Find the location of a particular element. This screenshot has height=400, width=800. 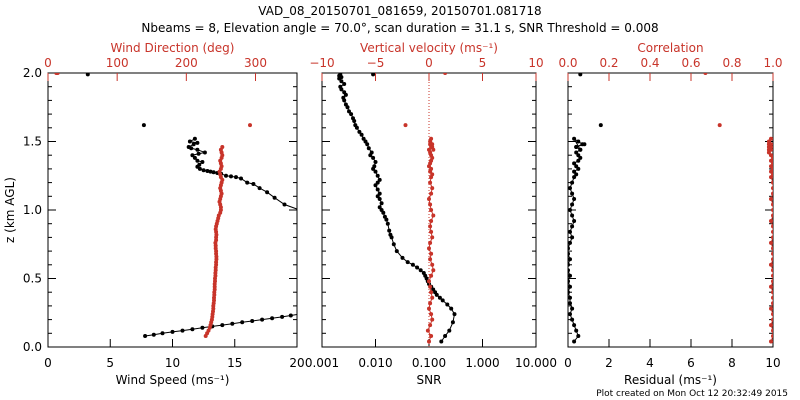

x-bottom-tick-label: 1.000 is located at coordinates (482, 363).